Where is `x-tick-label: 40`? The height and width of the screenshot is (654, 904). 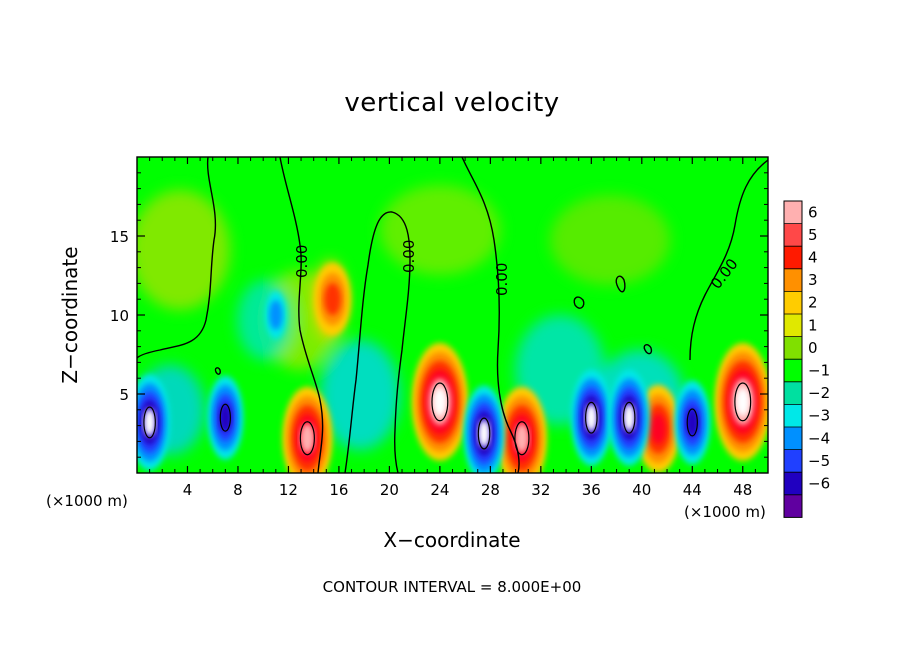 x-tick-label: 40 is located at coordinates (641, 490).